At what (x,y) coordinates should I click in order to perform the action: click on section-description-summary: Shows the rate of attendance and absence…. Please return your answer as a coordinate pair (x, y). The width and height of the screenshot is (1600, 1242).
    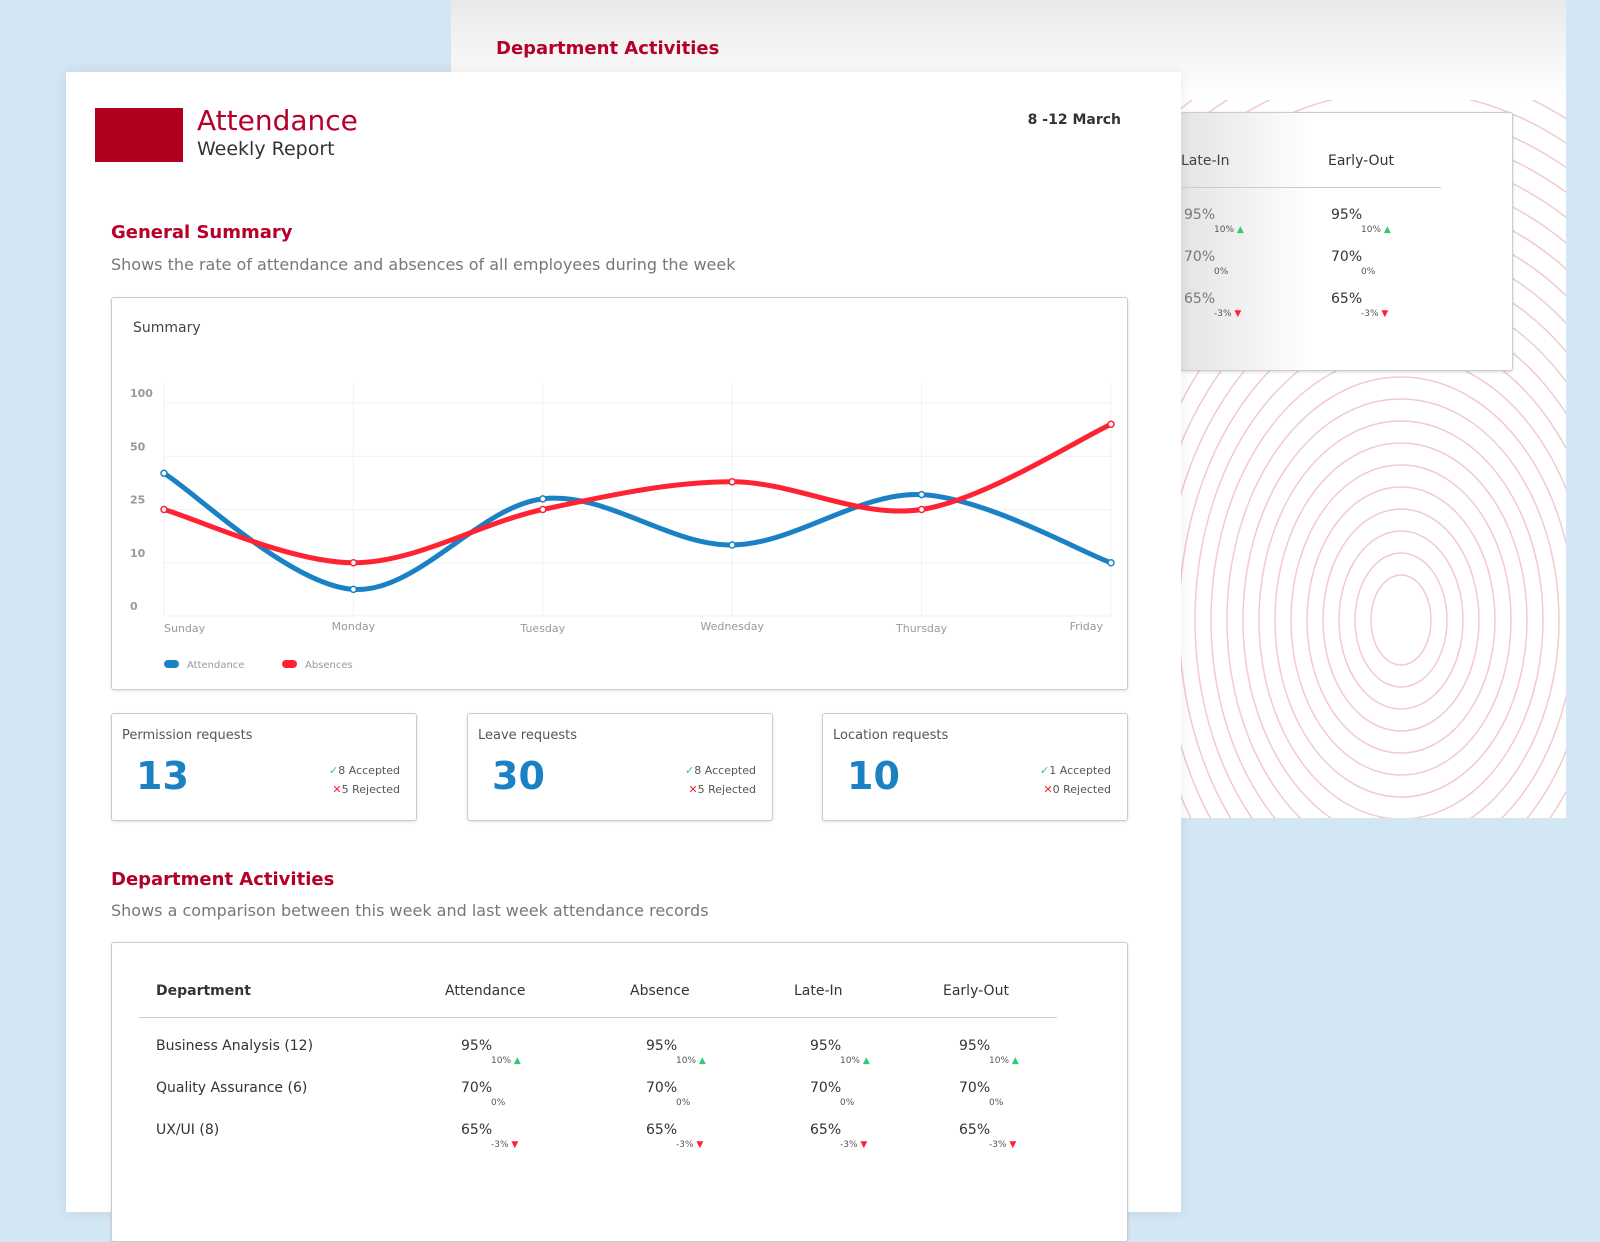
    Looking at the image, I should click on (423, 264).